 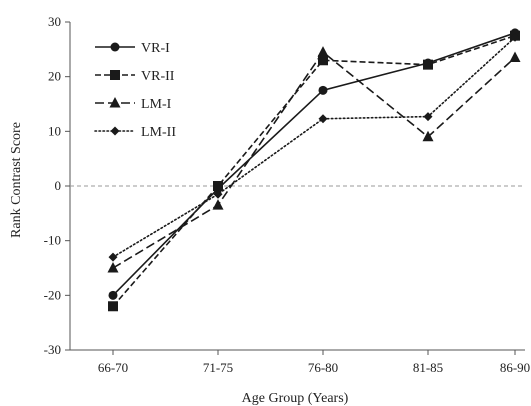 What do you see at coordinates (54, 76) in the screenshot?
I see `y-tick-label: 20` at bounding box center [54, 76].